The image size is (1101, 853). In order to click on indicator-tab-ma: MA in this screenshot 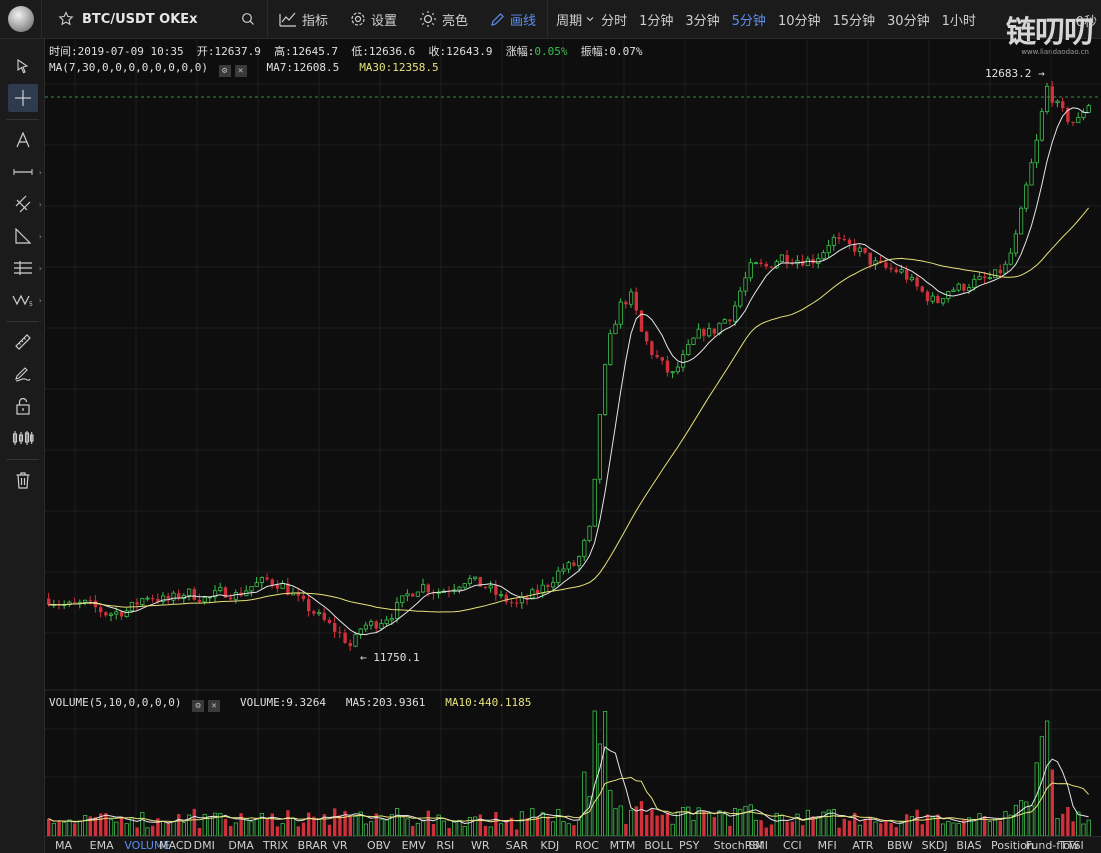, I will do `click(64, 845)`.